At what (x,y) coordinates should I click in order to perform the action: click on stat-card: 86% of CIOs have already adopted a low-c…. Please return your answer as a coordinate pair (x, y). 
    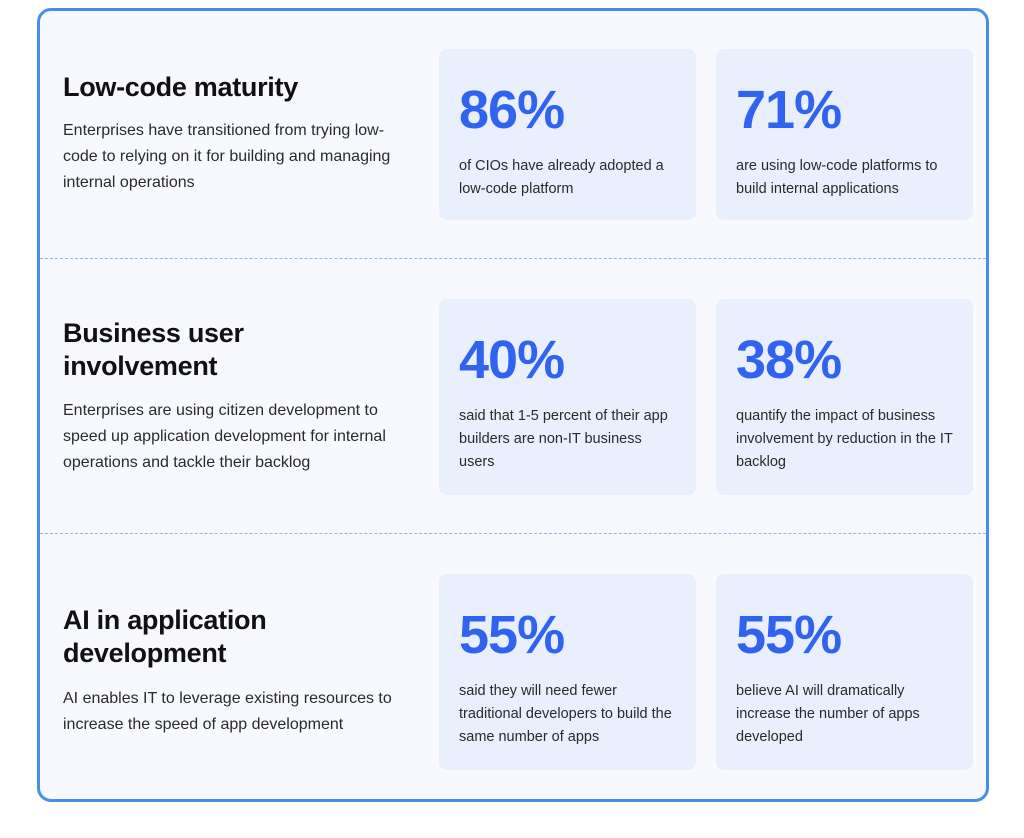
    Looking at the image, I should click on (567, 134).